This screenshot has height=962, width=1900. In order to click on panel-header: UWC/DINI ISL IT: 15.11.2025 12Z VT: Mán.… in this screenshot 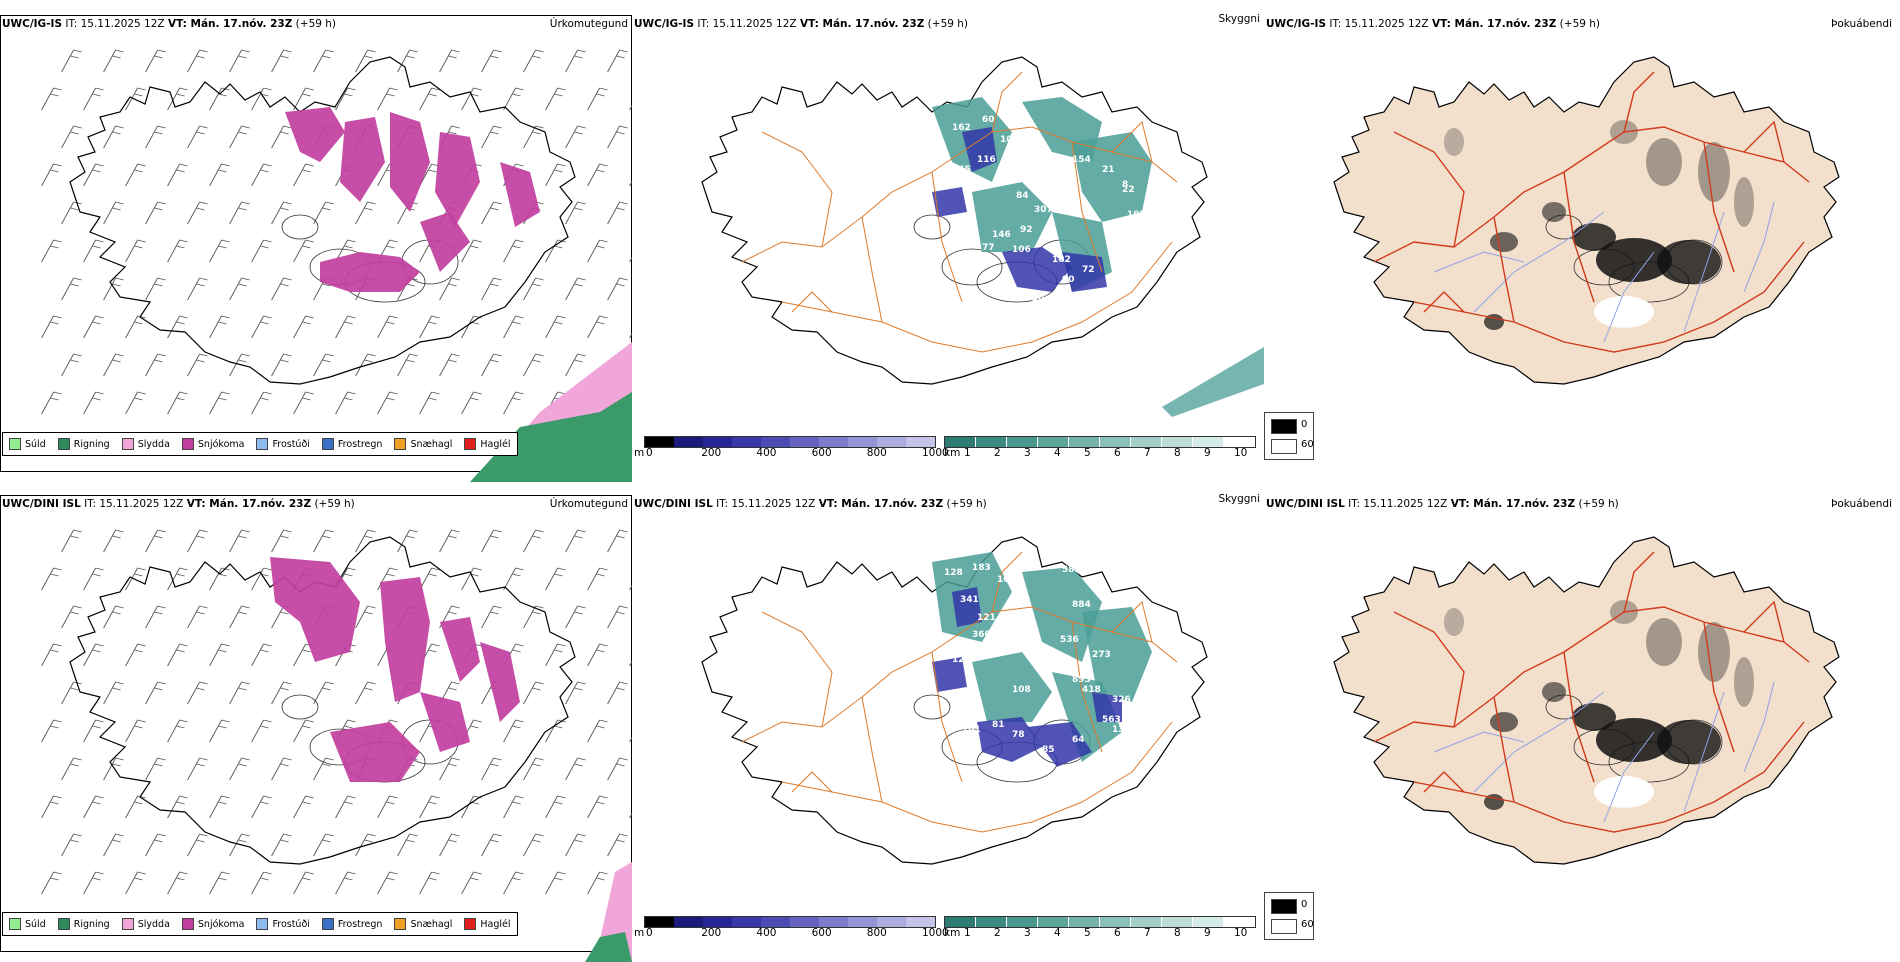, I will do `click(315, 506)`.